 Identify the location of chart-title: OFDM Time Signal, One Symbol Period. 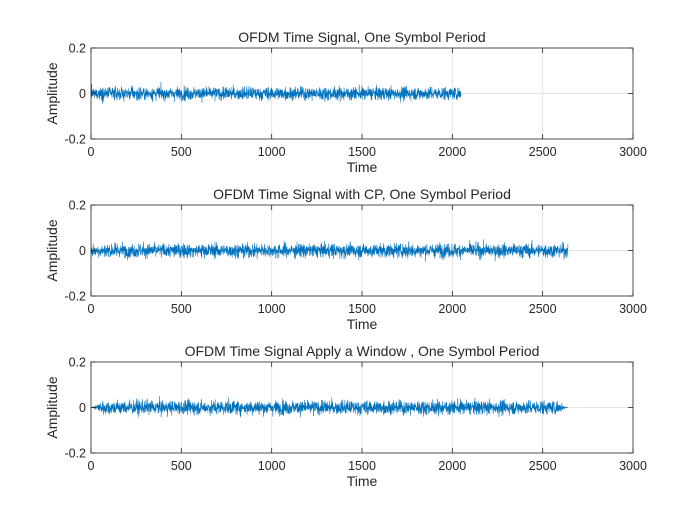
(361, 37).